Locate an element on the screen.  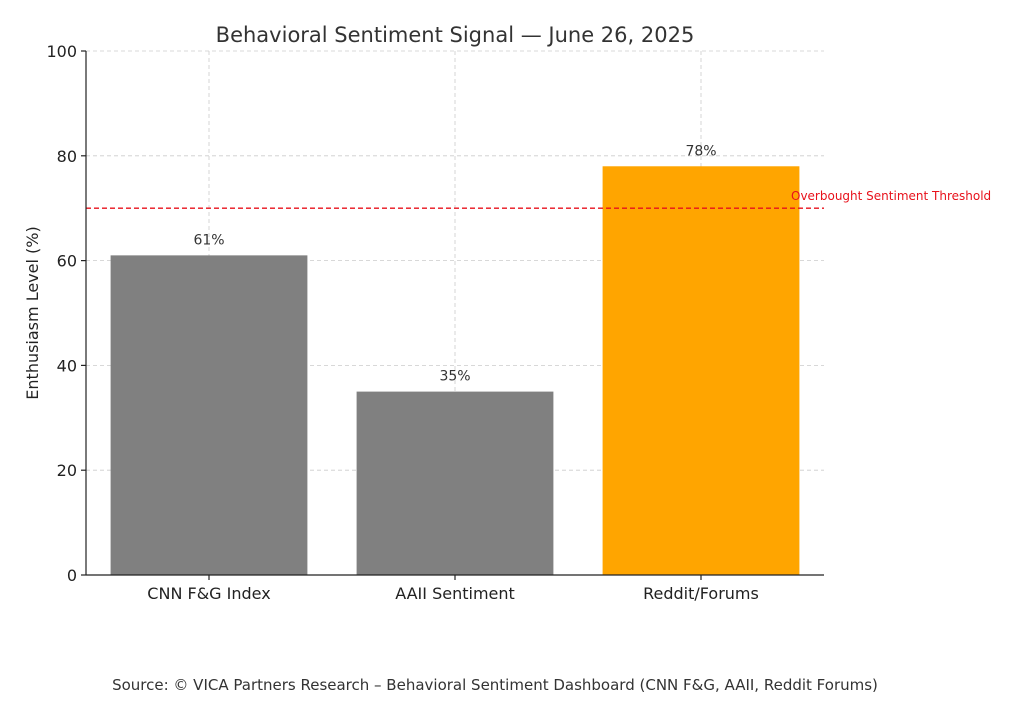
x-tick-label: Reddit/Forums is located at coordinates (701, 593).